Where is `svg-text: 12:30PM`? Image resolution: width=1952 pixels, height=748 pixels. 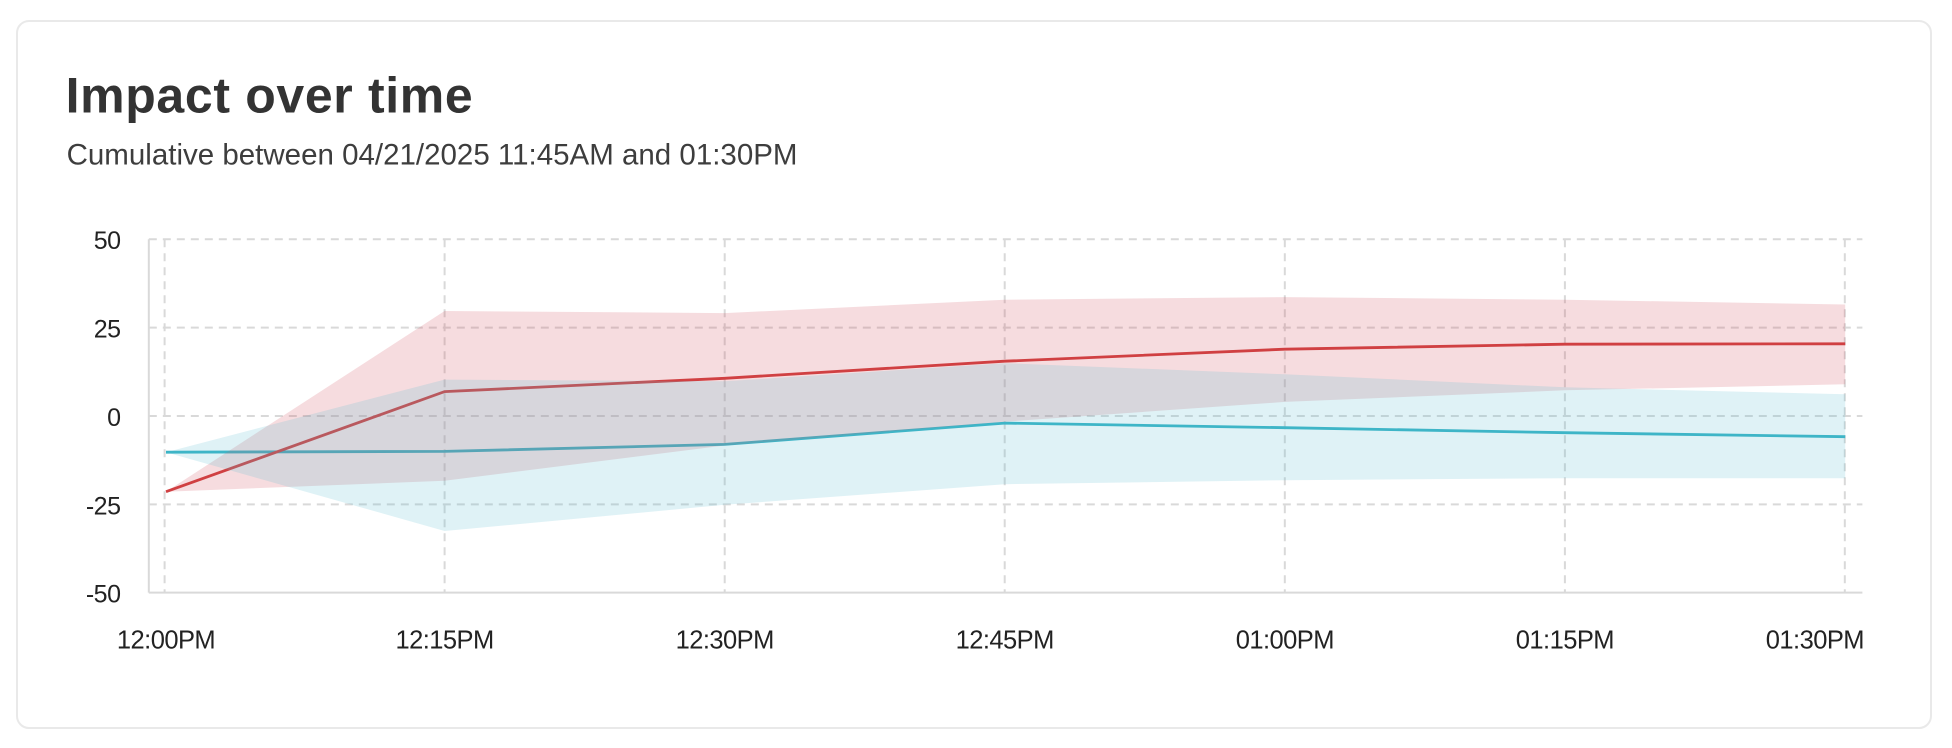
svg-text: 12:30PM is located at coordinates (725, 641).